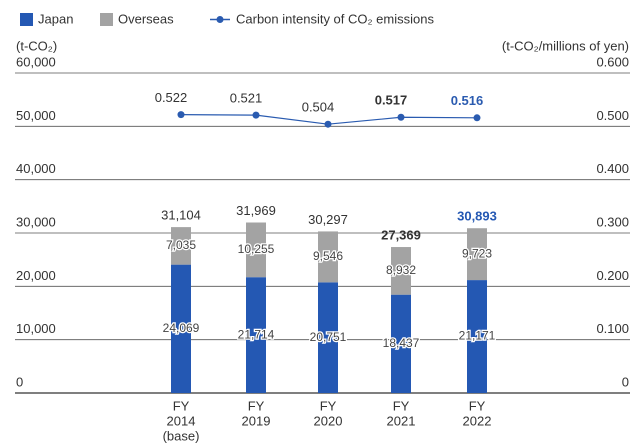 The height and width of the screenshot is (444, 633). I want to click on y2-axis-title: (t-CO₂/millions of yen), so click(565, 45).